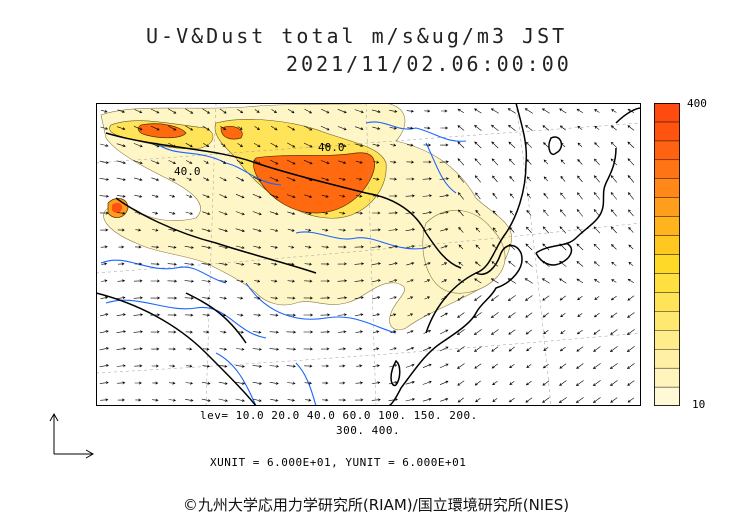  I want to click on dust-core-north, so click(231, 133).